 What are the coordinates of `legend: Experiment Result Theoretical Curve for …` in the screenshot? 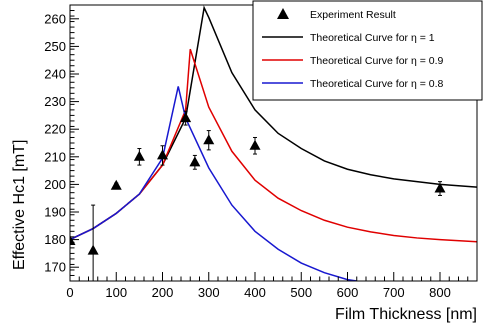 It's located at (367, 50).